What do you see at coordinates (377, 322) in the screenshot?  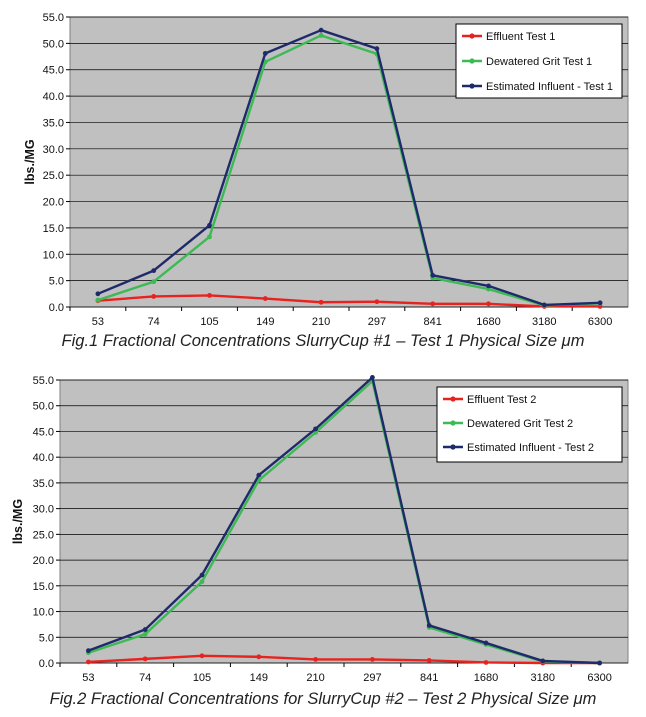 I see `chart-1-x-tick-label: 297` at bounding box center [377, 322].